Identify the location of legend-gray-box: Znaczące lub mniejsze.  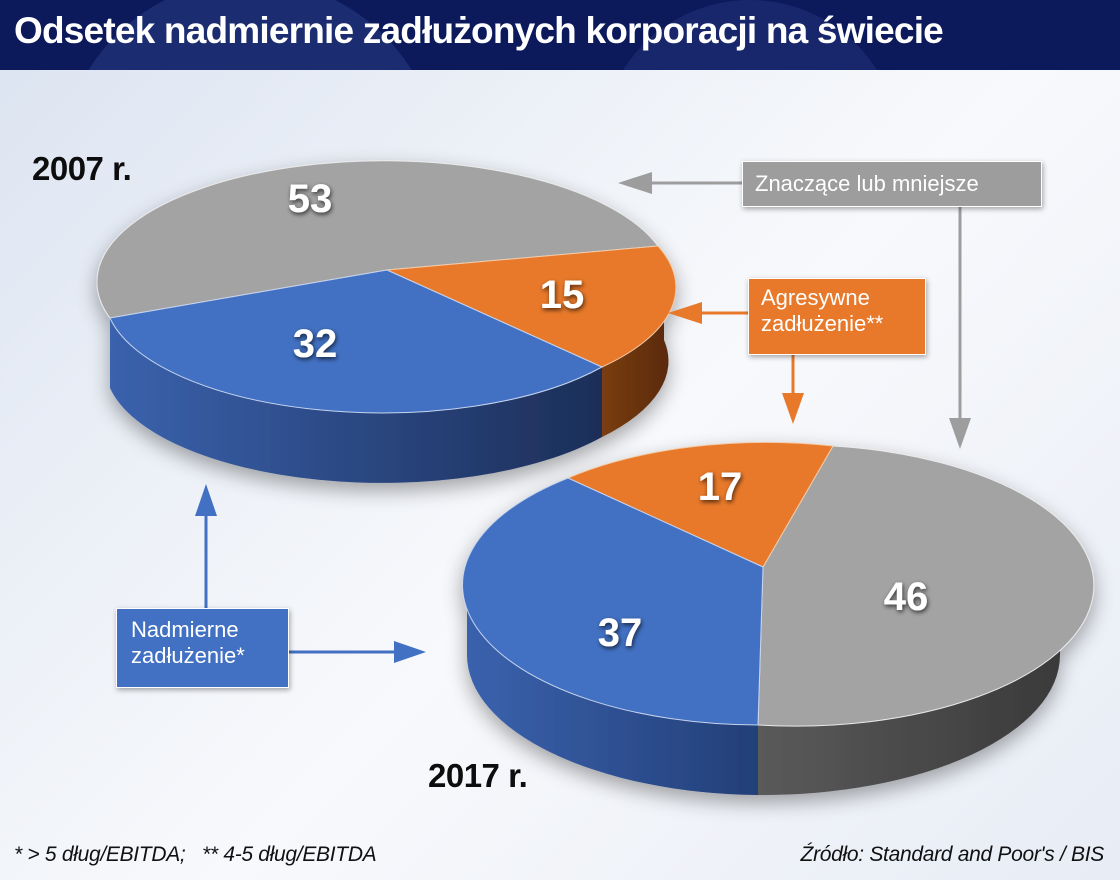
(892, 184).